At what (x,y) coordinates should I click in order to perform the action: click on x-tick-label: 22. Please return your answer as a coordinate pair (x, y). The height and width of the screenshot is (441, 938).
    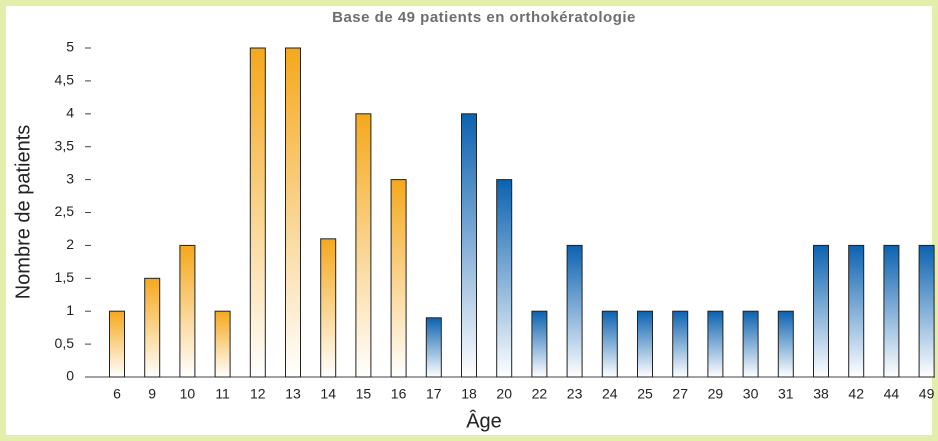
    Looking at the image, I should click on (540, 394).